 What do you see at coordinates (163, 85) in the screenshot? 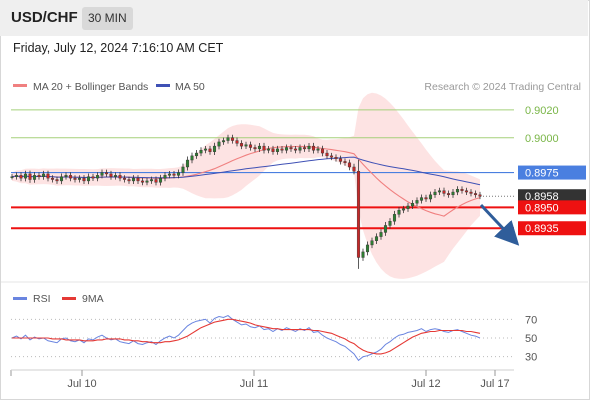
I see `ma50-legend-swatch` at bounding box center [163, 85].